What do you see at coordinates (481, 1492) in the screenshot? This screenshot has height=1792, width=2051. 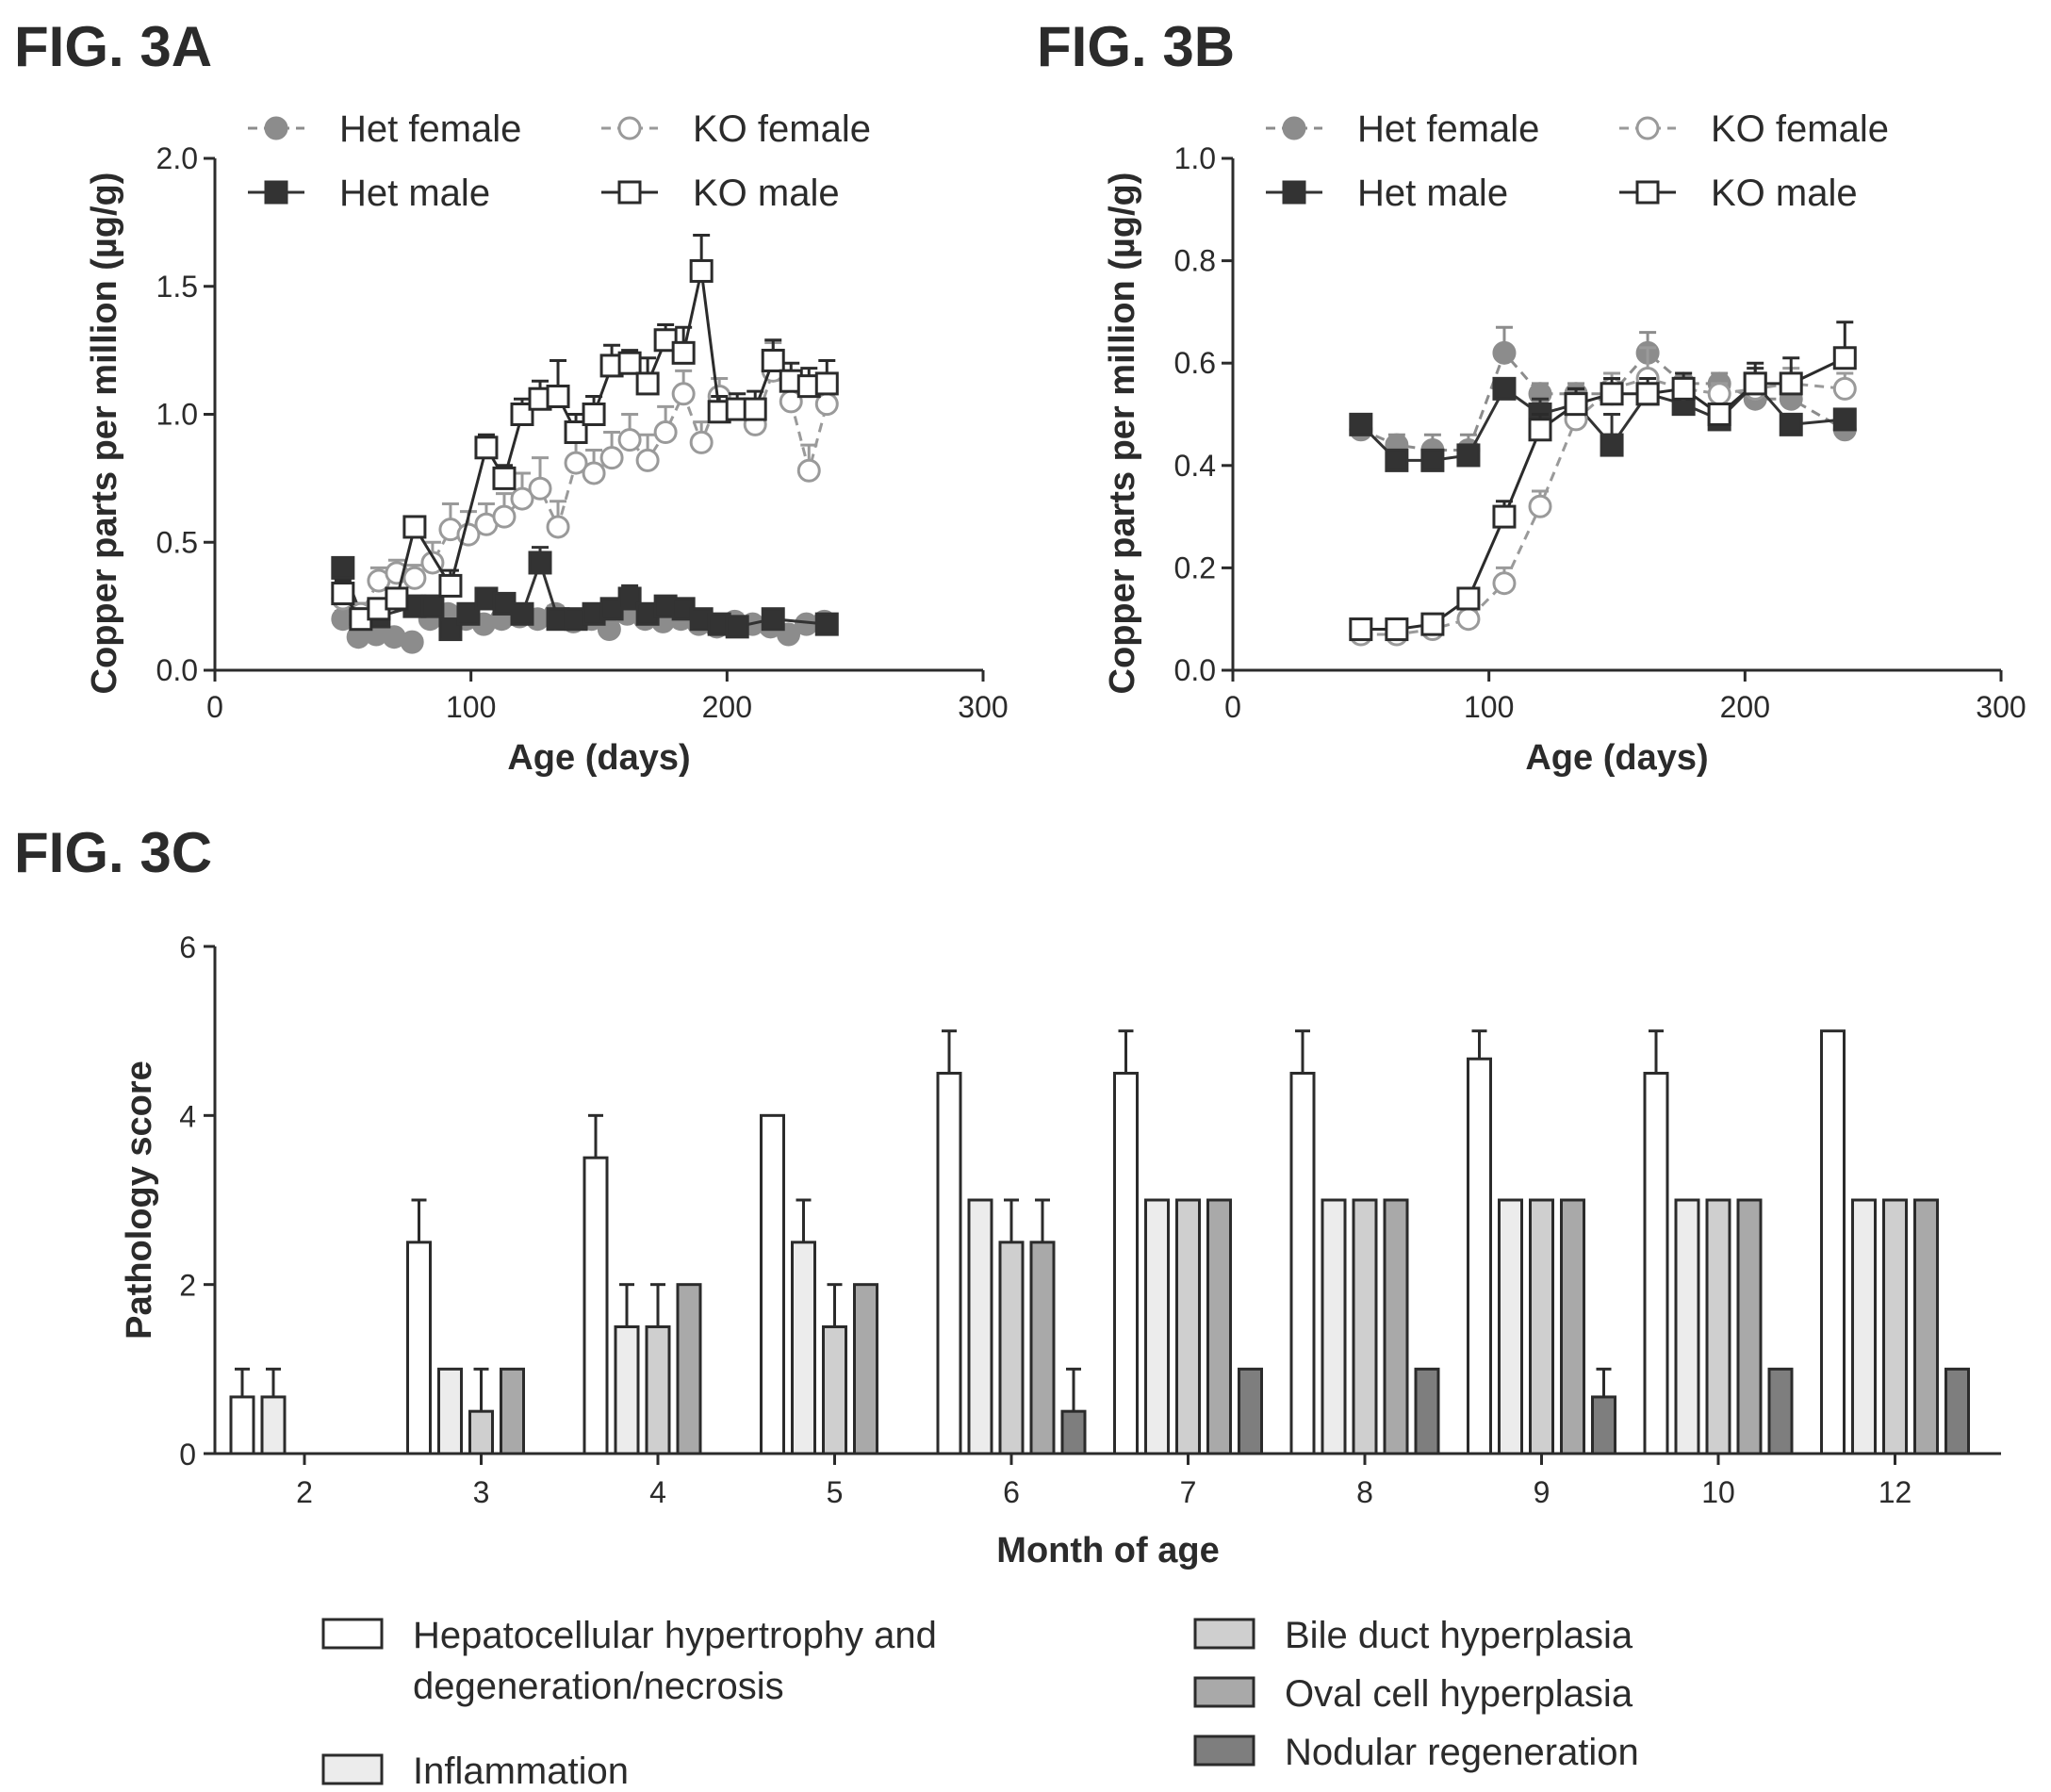 I see `x-tick-label: 3` at bounding box center [481, 1492].